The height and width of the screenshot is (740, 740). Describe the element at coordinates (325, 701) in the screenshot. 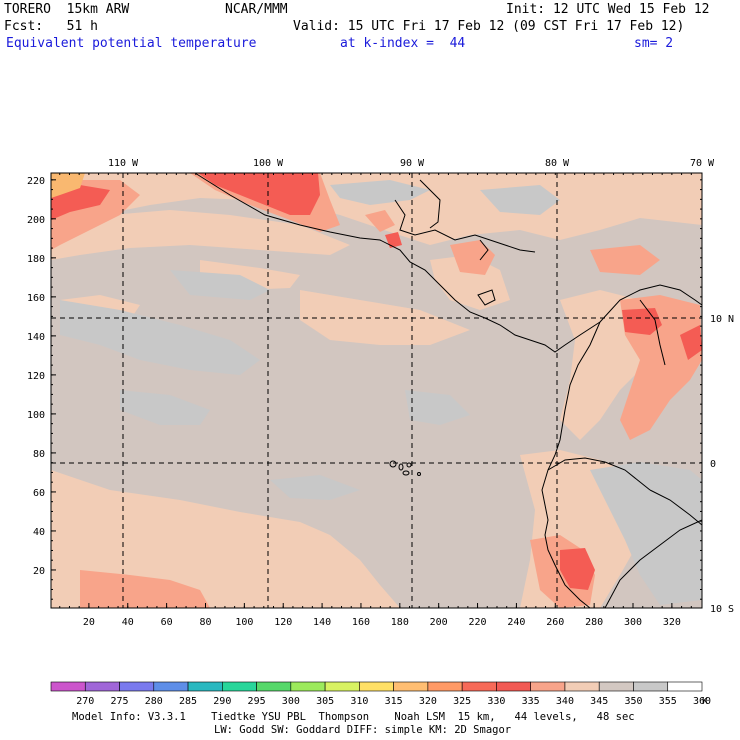

I see `colorbar-label: 305` at that location.